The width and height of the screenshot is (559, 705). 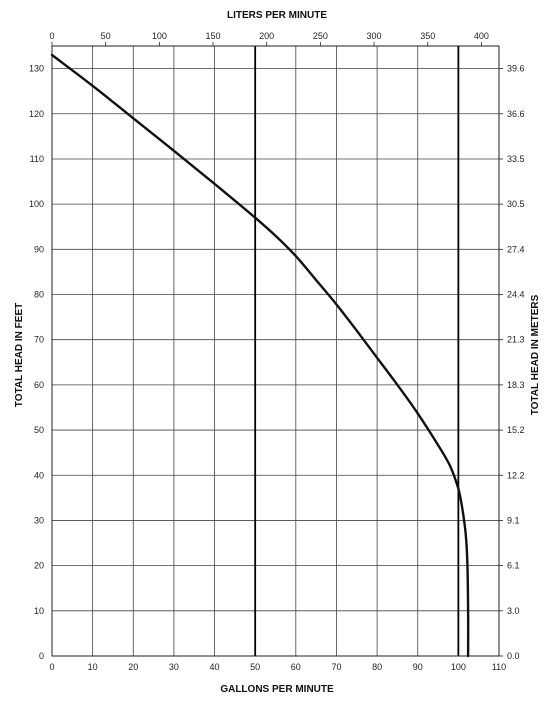 What do you see at coordinates (93, 667) in the screenshot?
I see `x-tick-label: 10` at bounding box center [93, 667].